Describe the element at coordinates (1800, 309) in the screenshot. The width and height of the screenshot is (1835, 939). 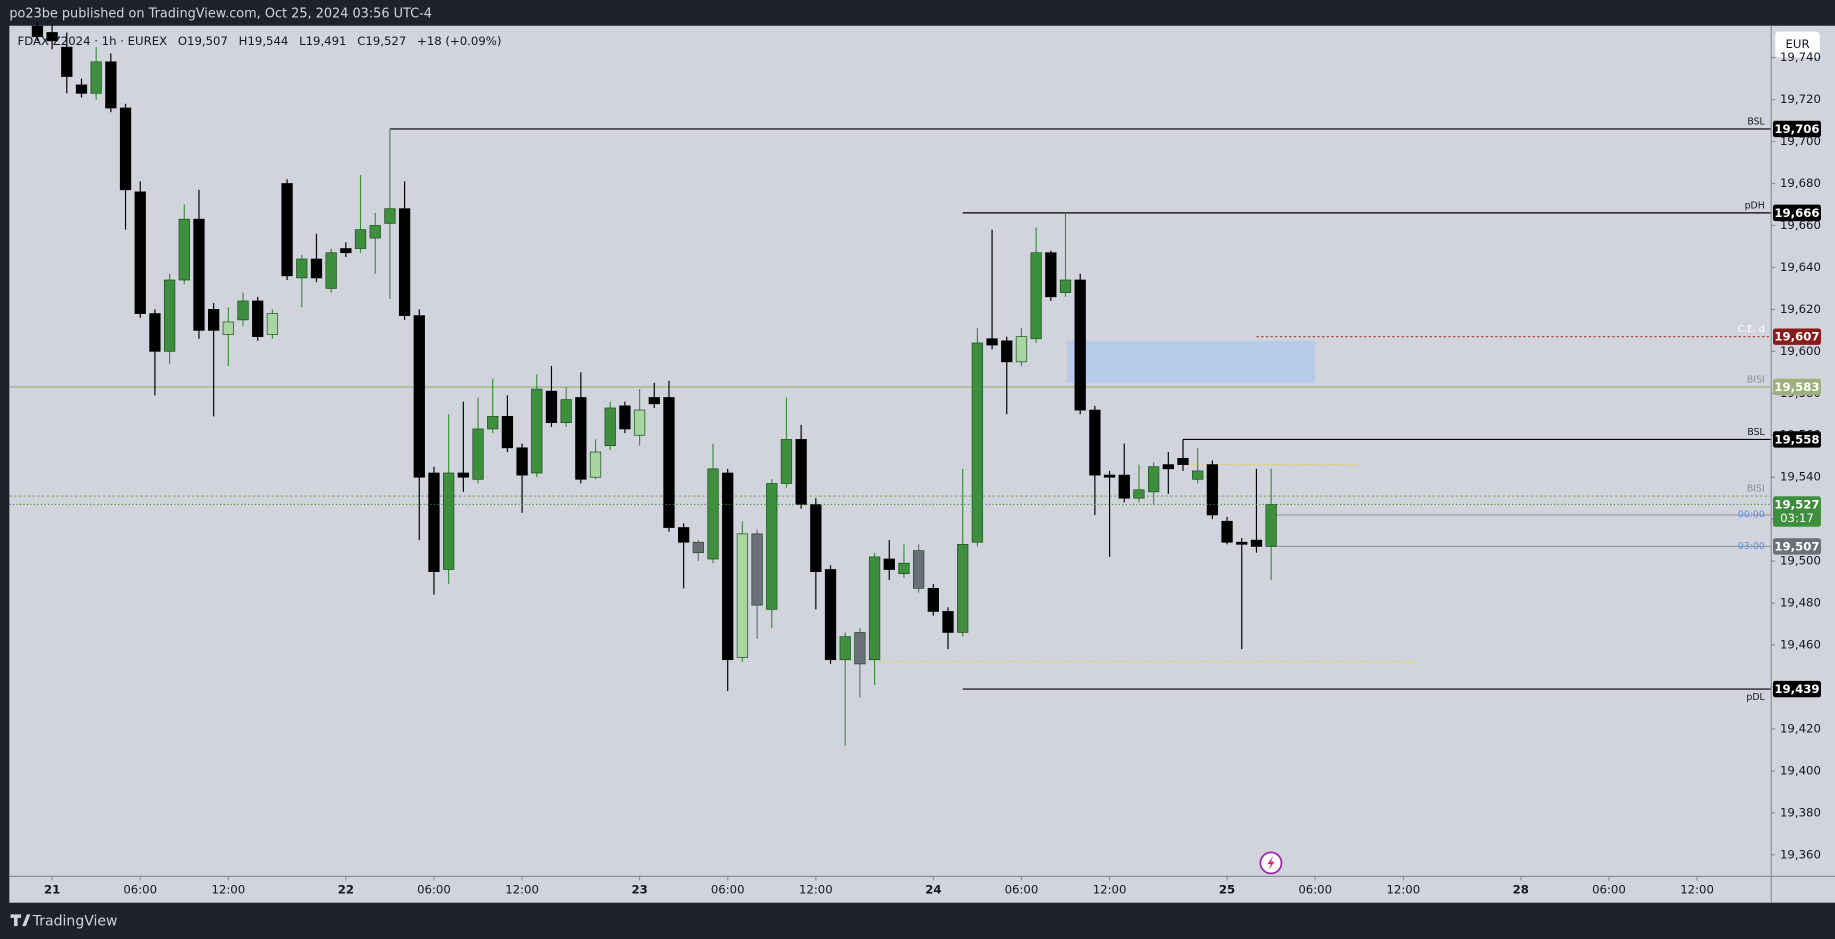
I see `y-tick-label: 19,620` at that location.